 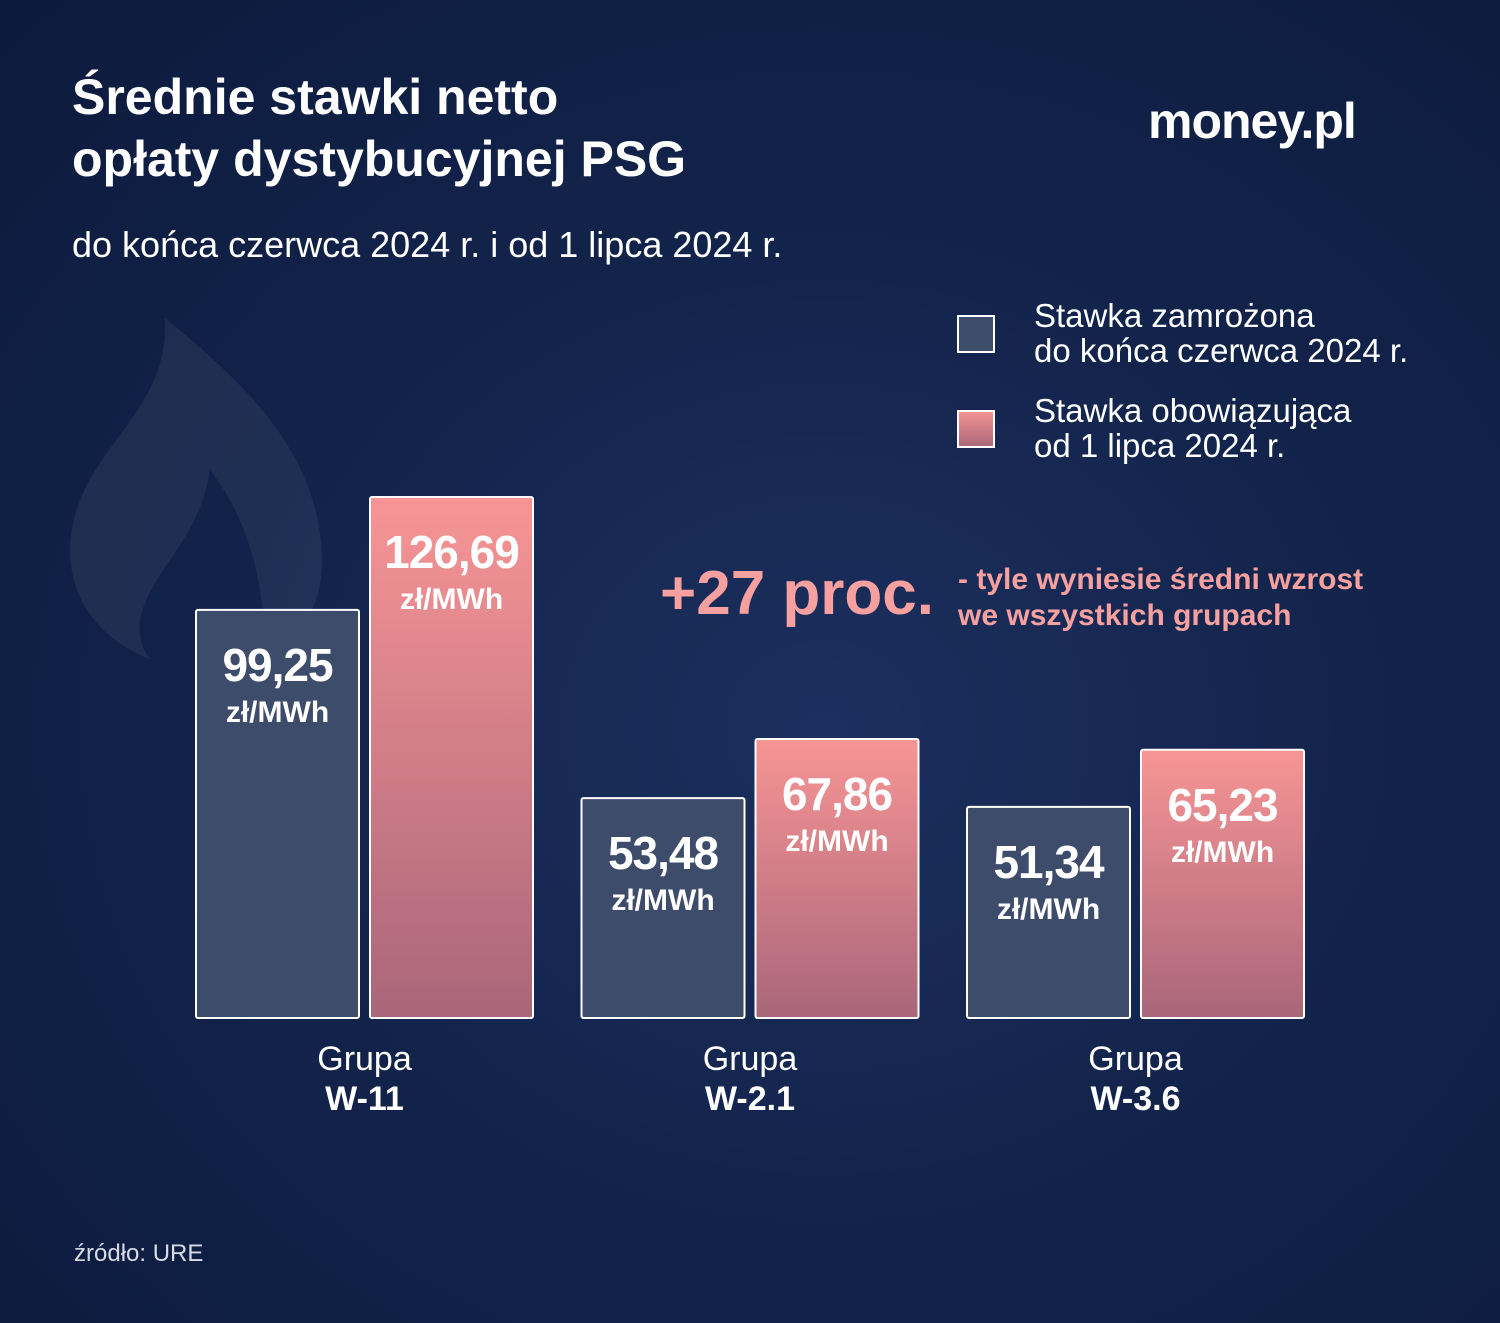 What do you see at coordinates (364, 1099) in the screenshot?
I see `x-tick-label: W-11` at bounding box center [364, 1099].